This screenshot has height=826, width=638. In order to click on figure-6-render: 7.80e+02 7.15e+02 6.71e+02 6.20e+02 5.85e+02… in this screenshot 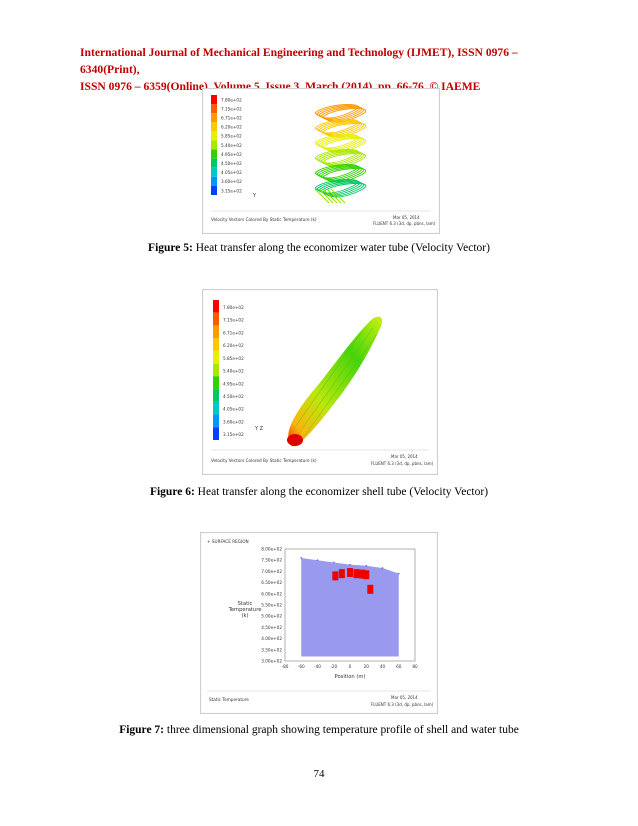, I will do `click(322, 383)`.